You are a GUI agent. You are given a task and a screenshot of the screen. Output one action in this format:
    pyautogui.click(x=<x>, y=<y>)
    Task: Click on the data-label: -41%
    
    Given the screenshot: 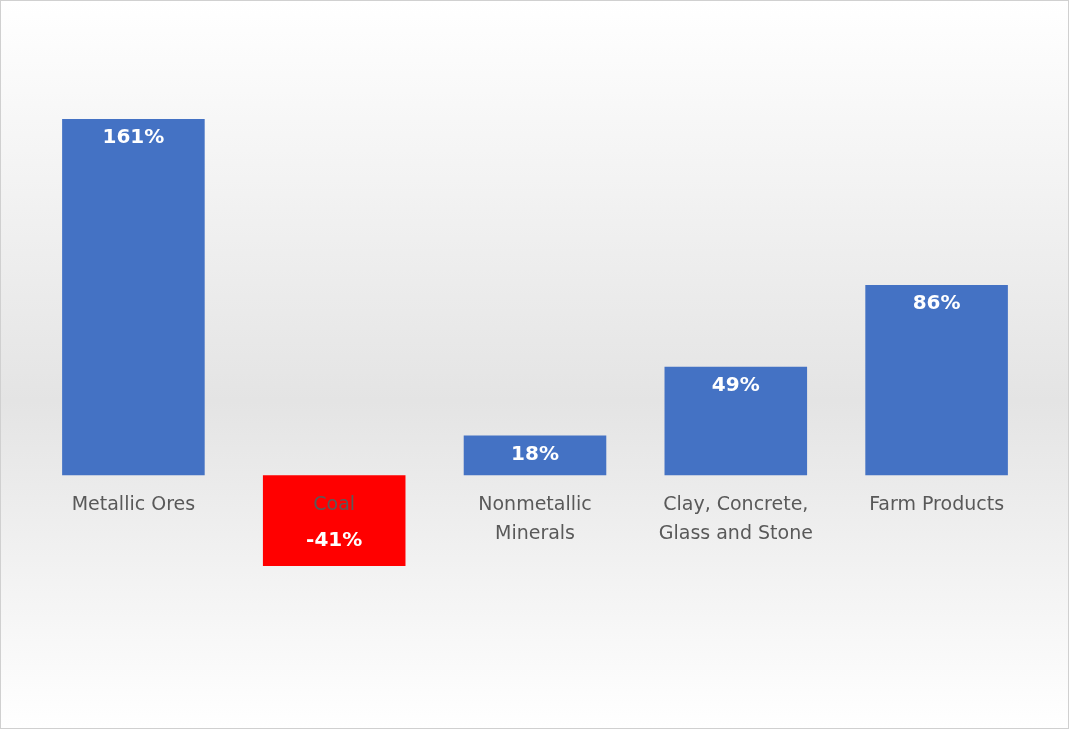 What is the action you would take?
    pyautogui.click(x=334, y=539)
    